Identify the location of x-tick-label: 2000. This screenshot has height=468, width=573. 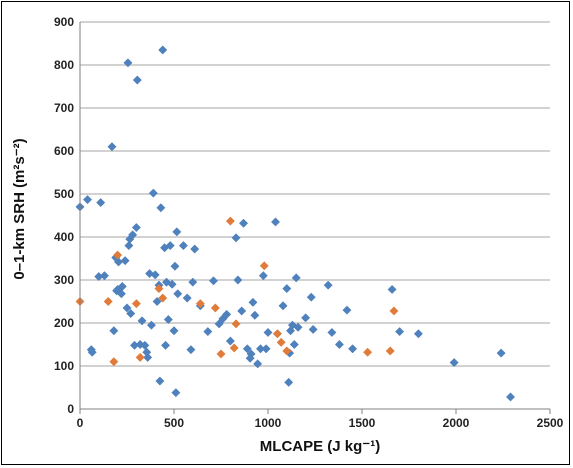
(456, 423).